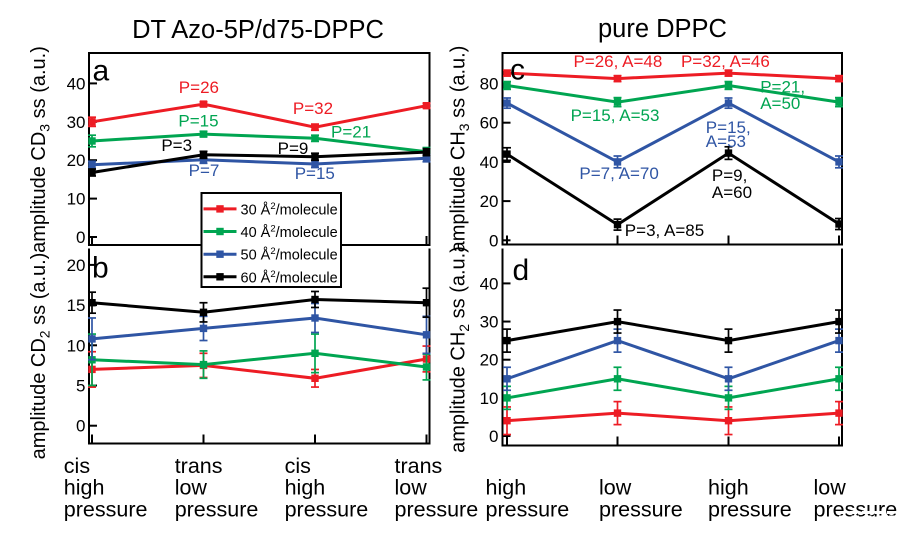 The width and height of the screenshot is (921, 538). Describe the element at coordinates (618, 173) in the screenshot. I see `svg-text: P=7, A=70` at that location.